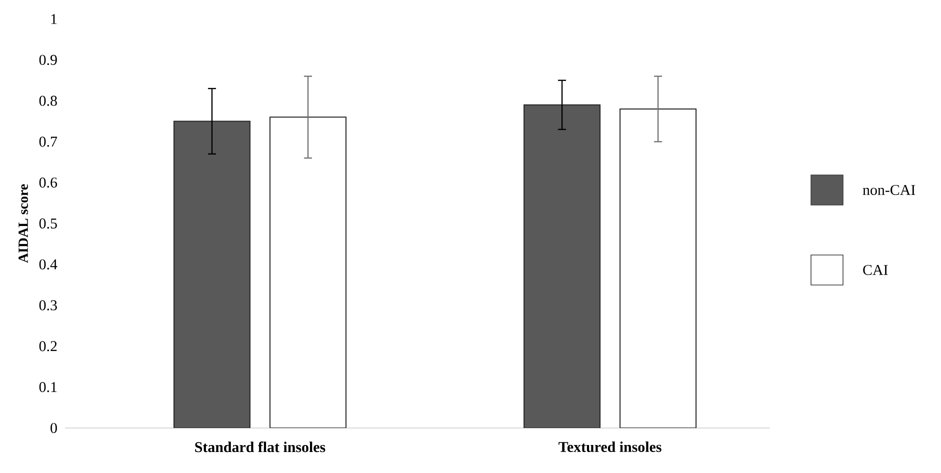 The height and width of the screenshot is (473, 941). I want to click on y-tick-label: 0.5, so click(48, 223).